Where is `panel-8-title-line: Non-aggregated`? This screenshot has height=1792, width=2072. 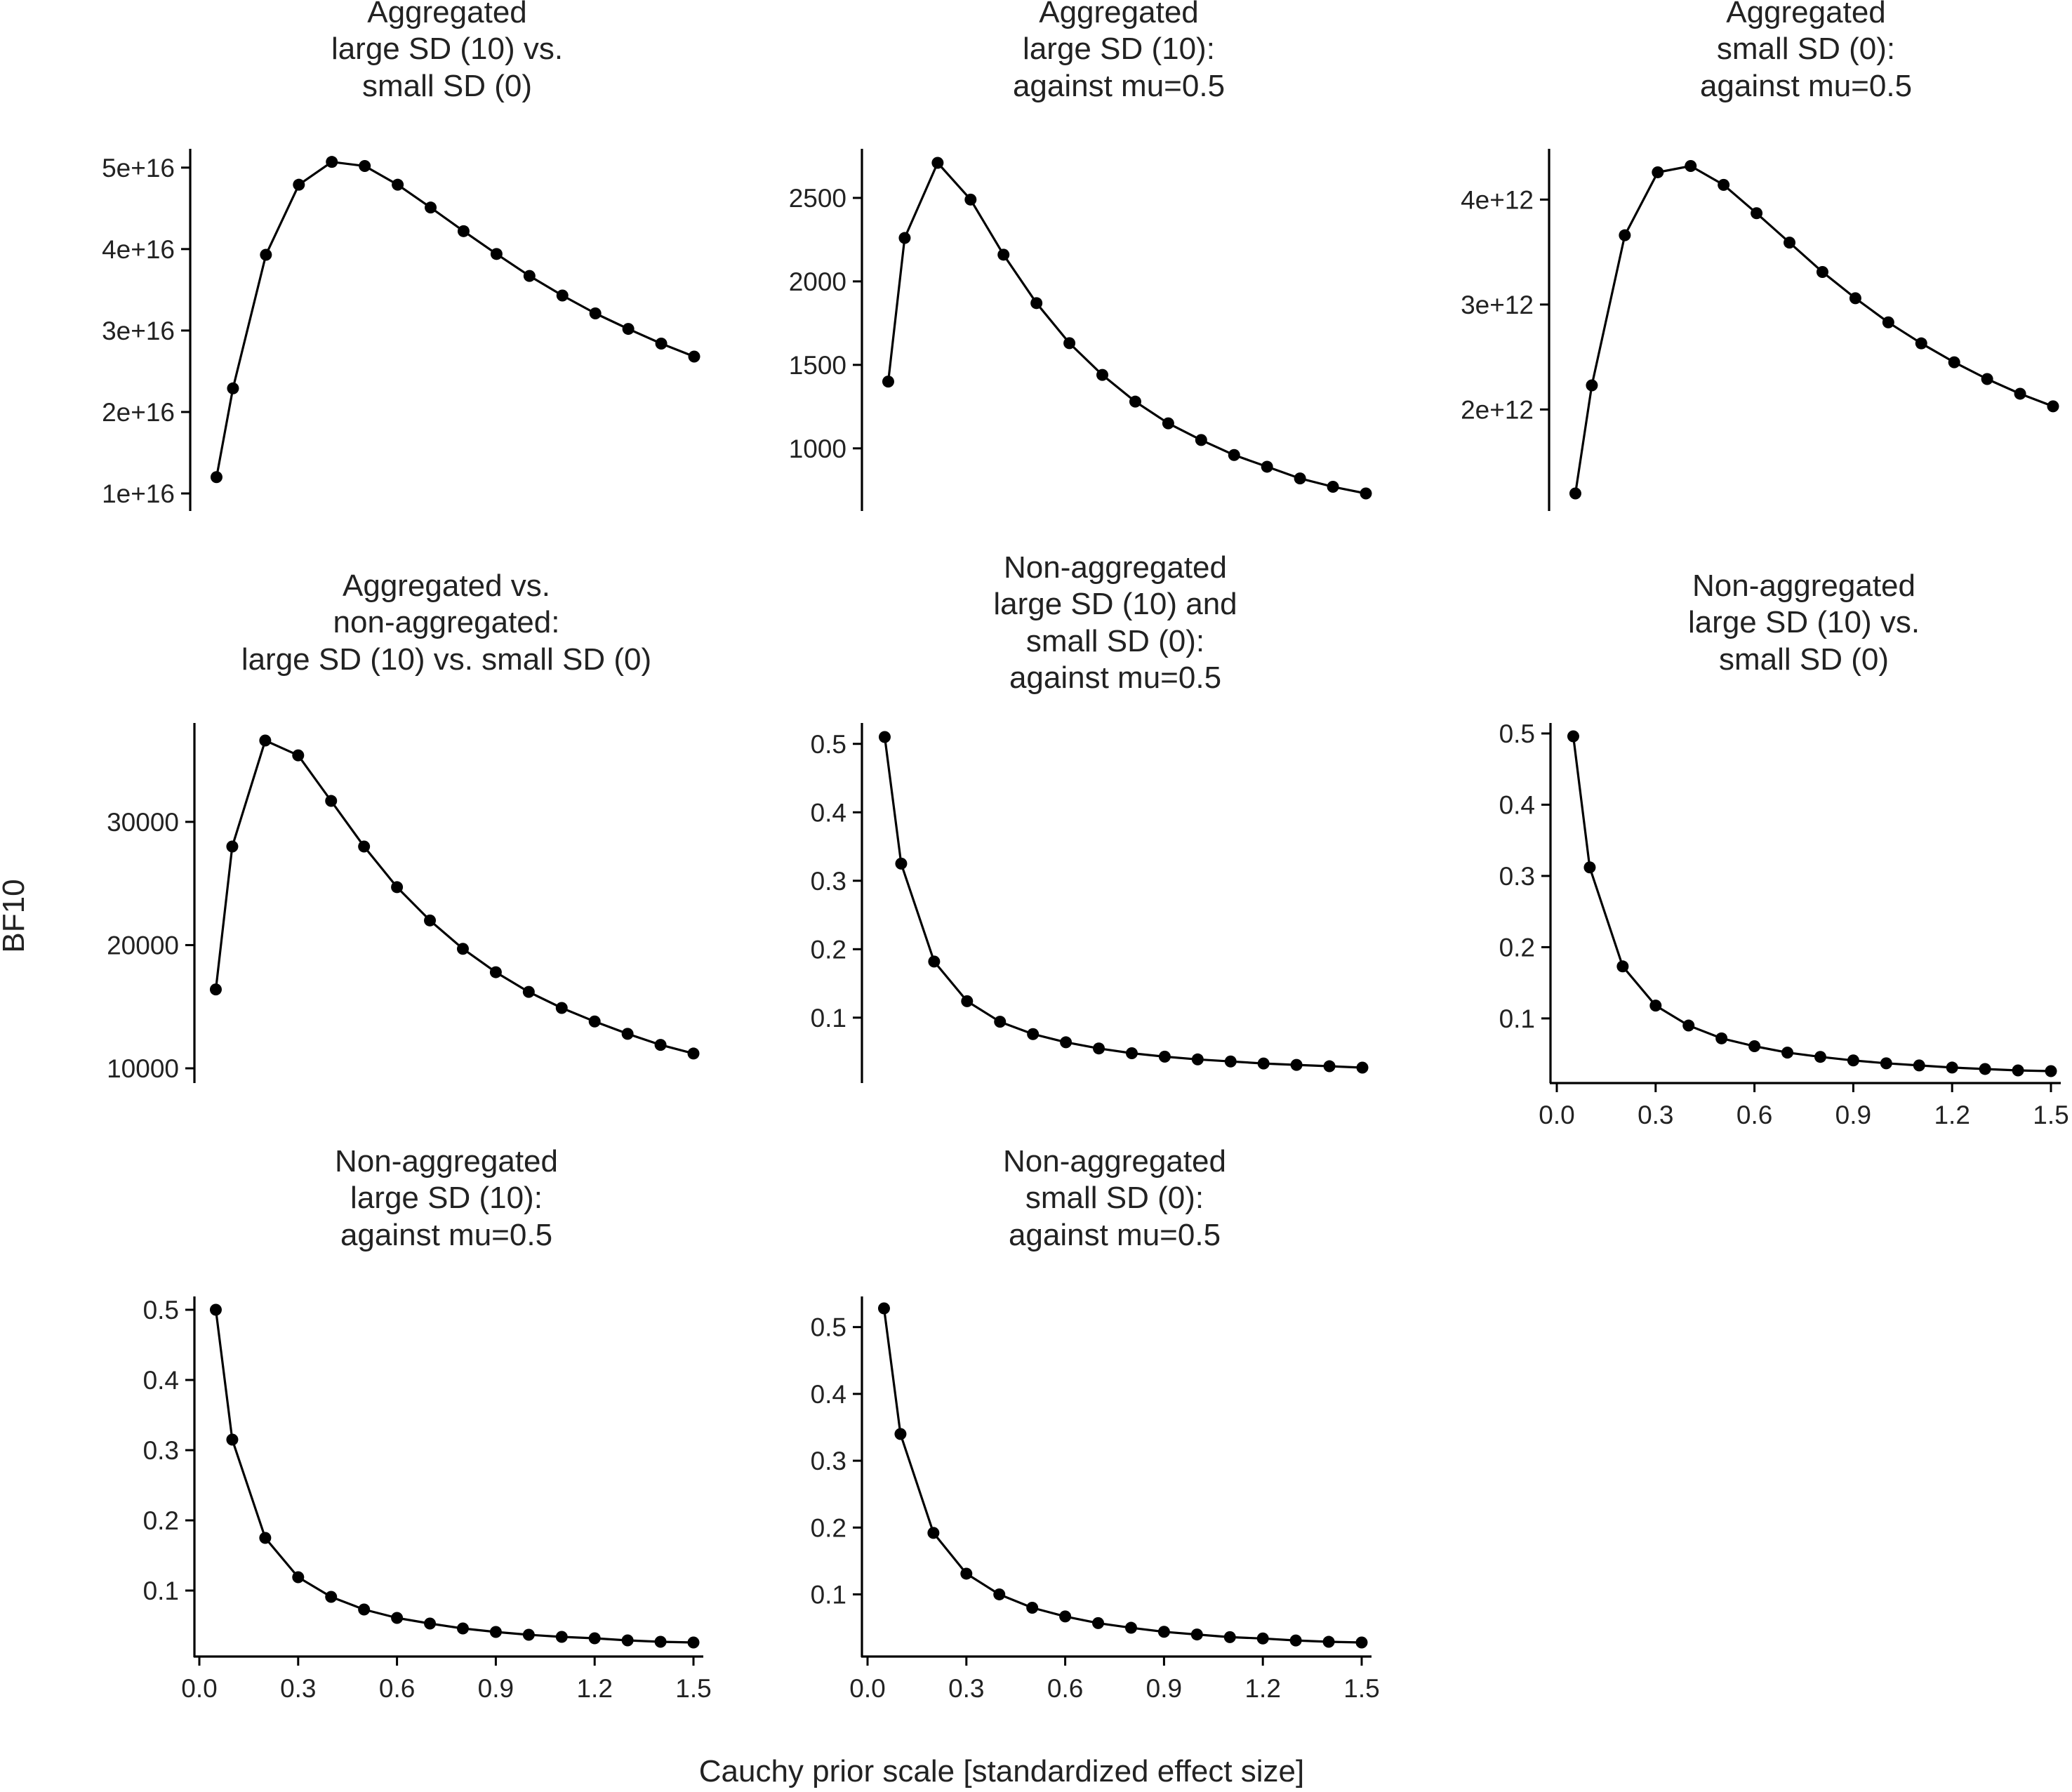 panel-8-title-line: Non-aggregated is located at coordinates (1114, 1161).